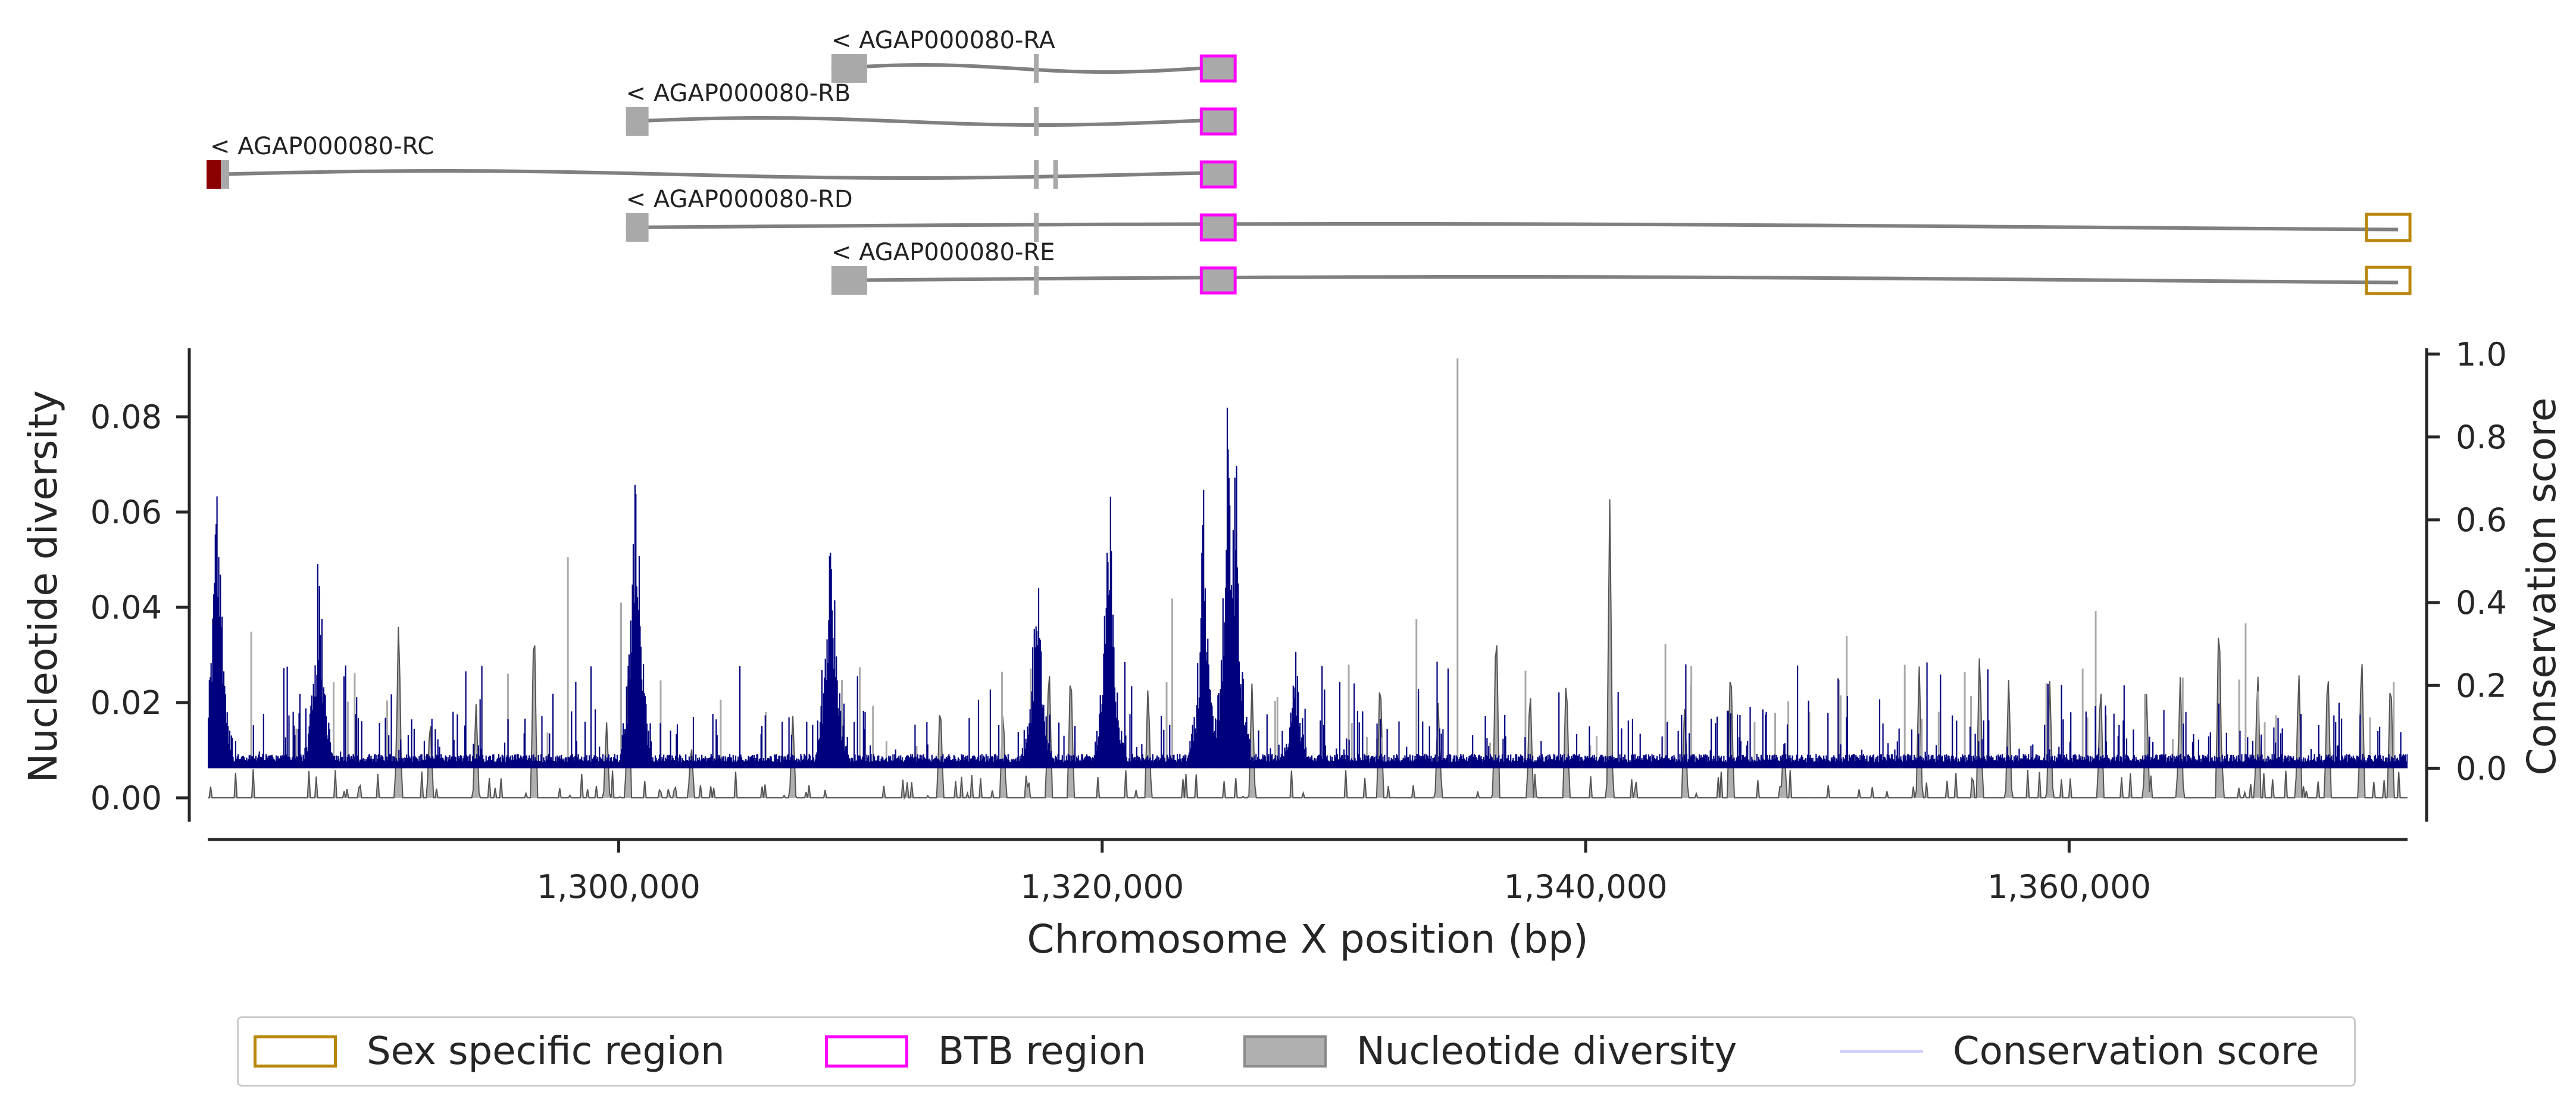  I want to click on y-left-tick-label: 0.02, so click(126, 703).